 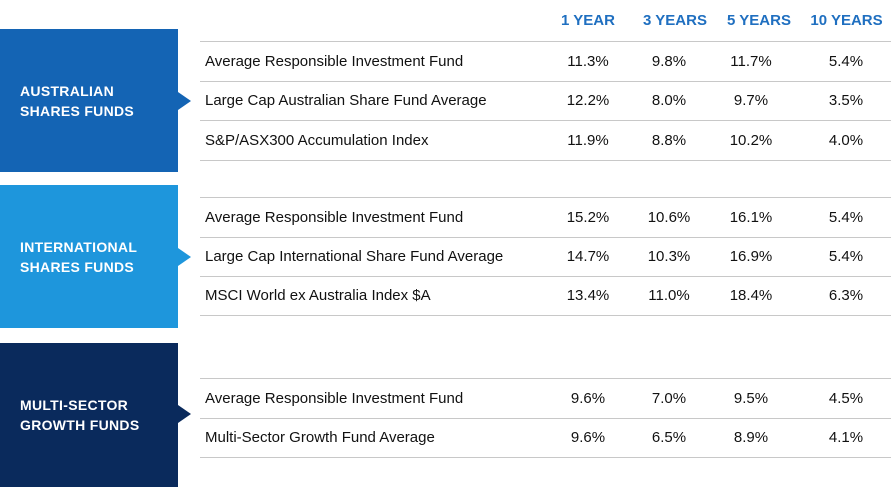 I want to click on column-header-1-year: 1 YEAR, so click(x=588, y=20).